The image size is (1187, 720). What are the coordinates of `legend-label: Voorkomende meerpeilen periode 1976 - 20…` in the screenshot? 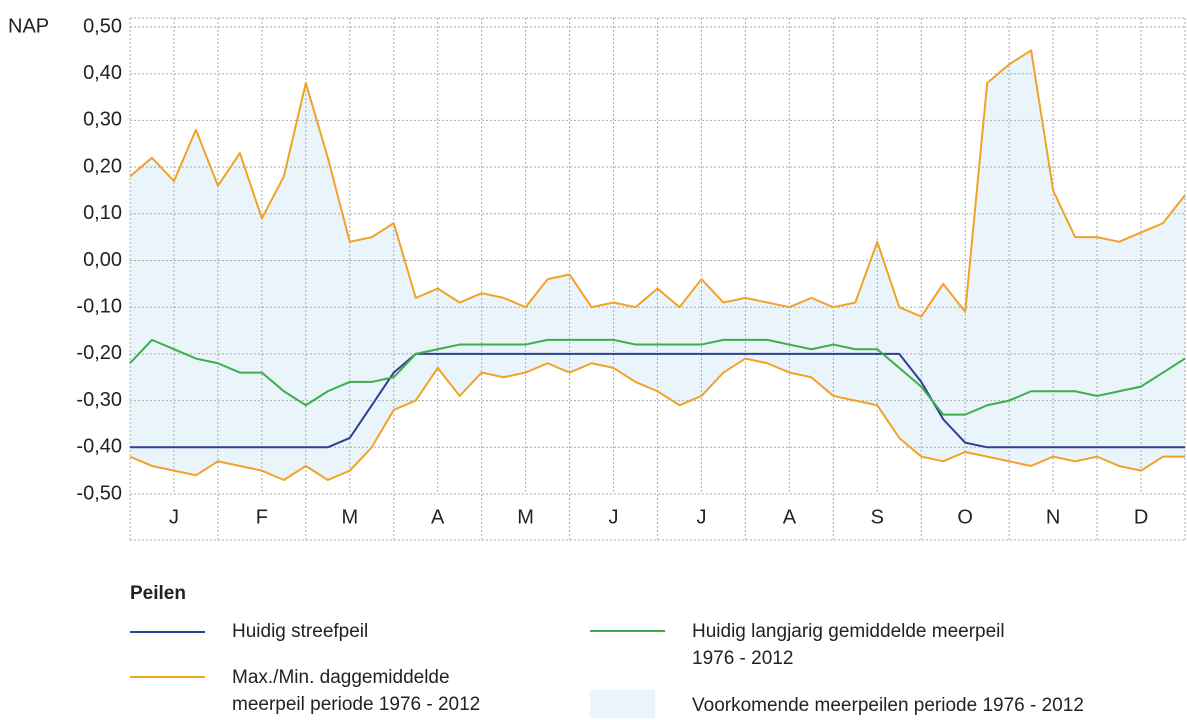 It's located at (888, 705).